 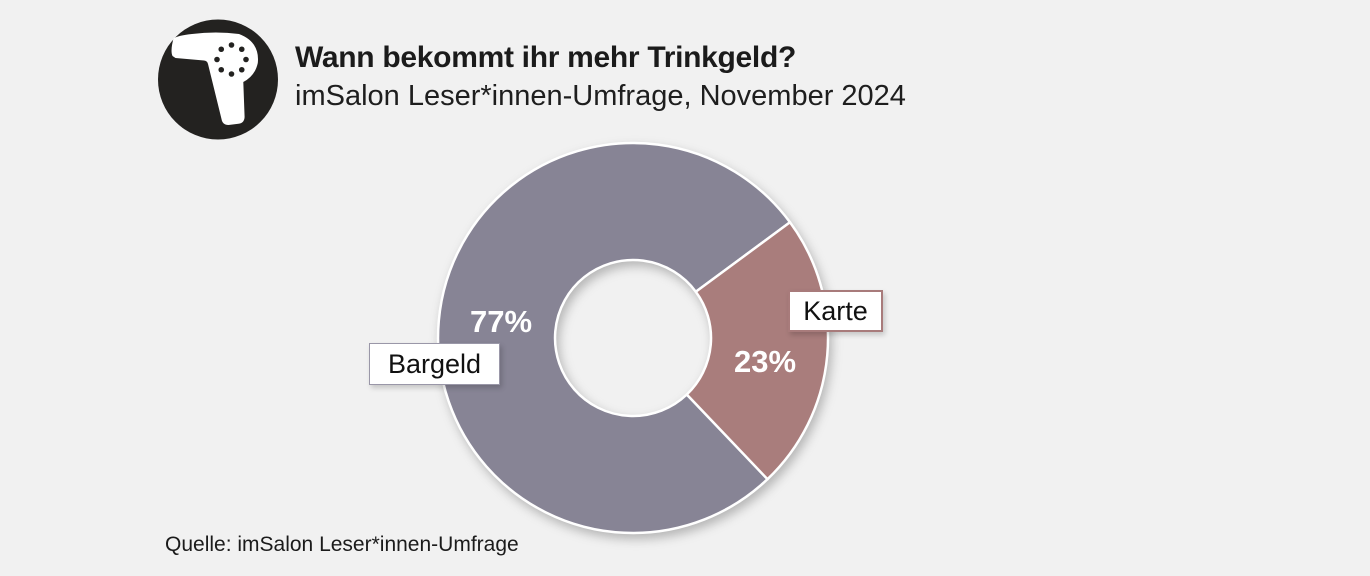 What do you see at coordinates (342, 544) in the screenshot?
I see `source-note: Quelle: imSalon Leser*innen-Umfrage` at bounding box center [342, 544].